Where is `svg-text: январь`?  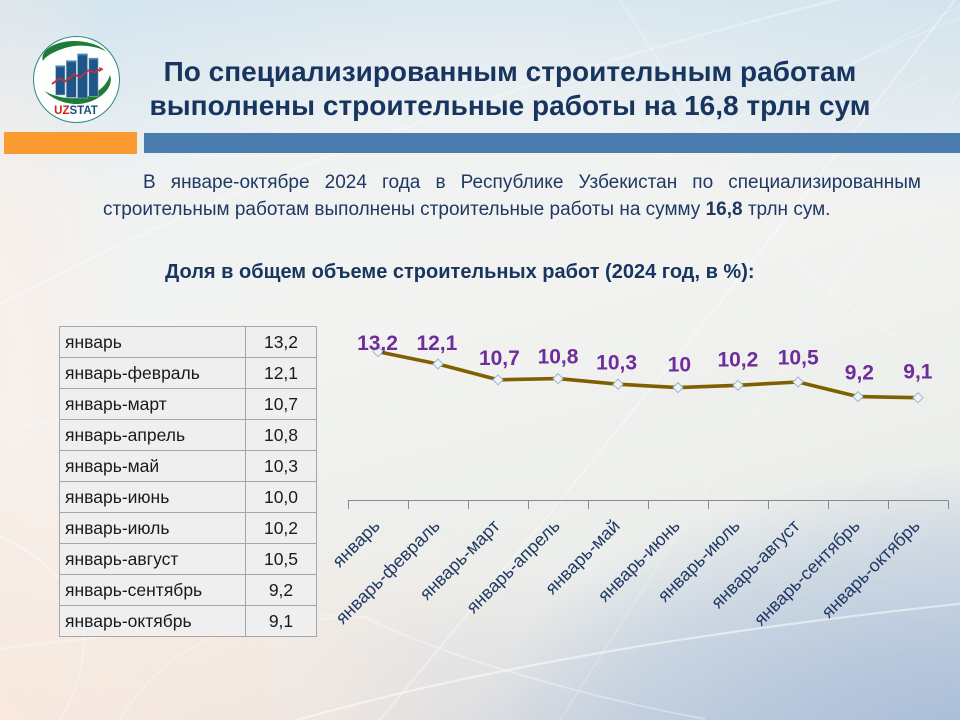
svg-text: январь is located at coordinates (355, 543).